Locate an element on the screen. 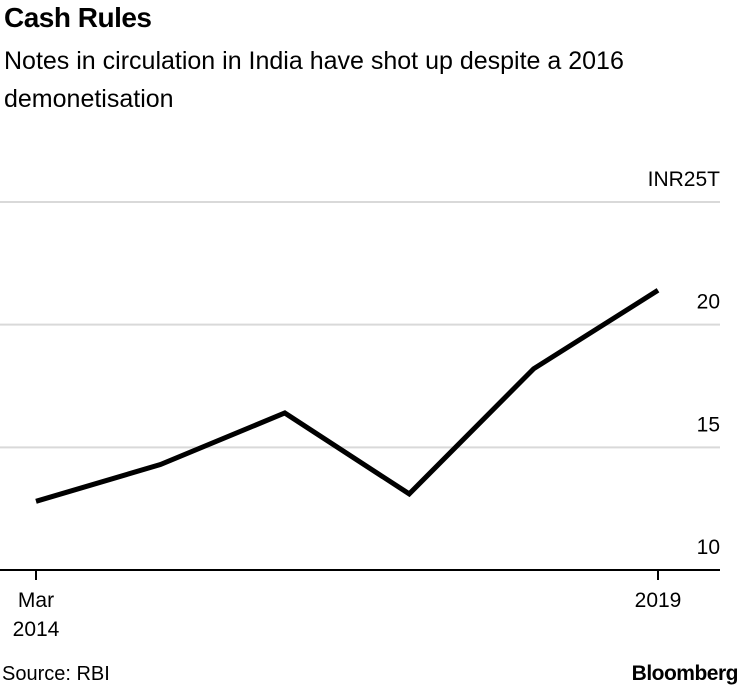 The height and width of the screenshot is (690, 740). y-tick-label-25: INR25T is located at coordinates (684, 179).